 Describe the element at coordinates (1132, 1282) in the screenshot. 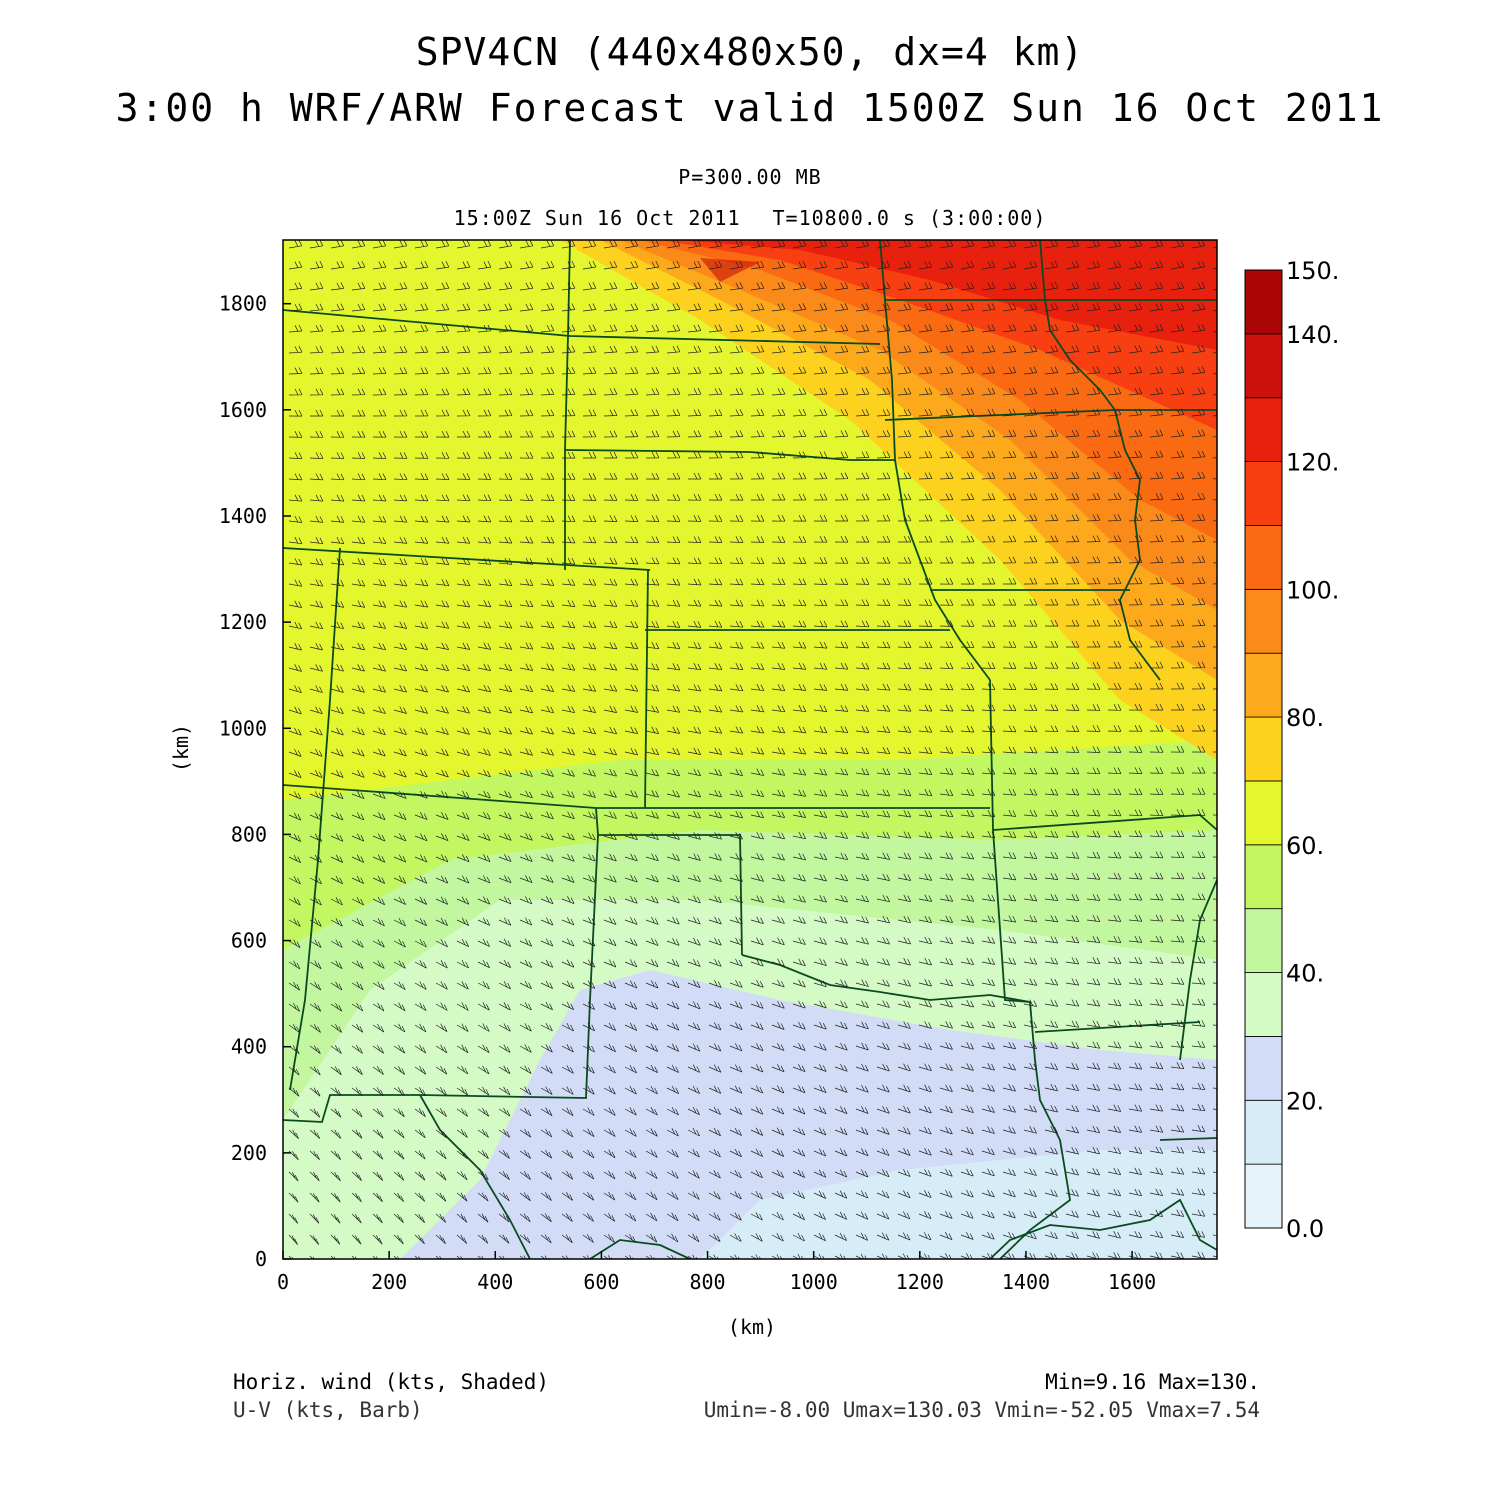

I see `x-tick-label: 1600` at that location.